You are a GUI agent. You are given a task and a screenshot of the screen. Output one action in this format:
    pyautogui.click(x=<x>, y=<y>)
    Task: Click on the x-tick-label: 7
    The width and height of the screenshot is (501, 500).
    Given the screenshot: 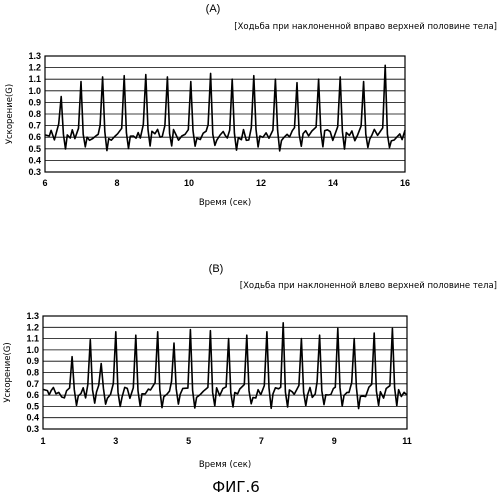 What is the action you would take?
    pyautogui.click(x=261, y=441)
    